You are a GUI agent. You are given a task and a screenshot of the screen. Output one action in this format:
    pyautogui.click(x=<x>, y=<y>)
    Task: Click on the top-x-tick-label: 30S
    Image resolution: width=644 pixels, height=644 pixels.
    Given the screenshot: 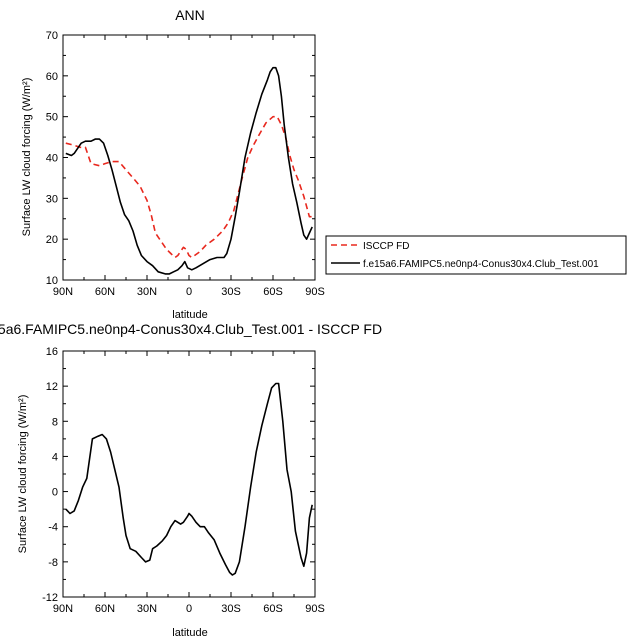 What is the action you would take?
    pyautogui.click(x=231, y=292)
    